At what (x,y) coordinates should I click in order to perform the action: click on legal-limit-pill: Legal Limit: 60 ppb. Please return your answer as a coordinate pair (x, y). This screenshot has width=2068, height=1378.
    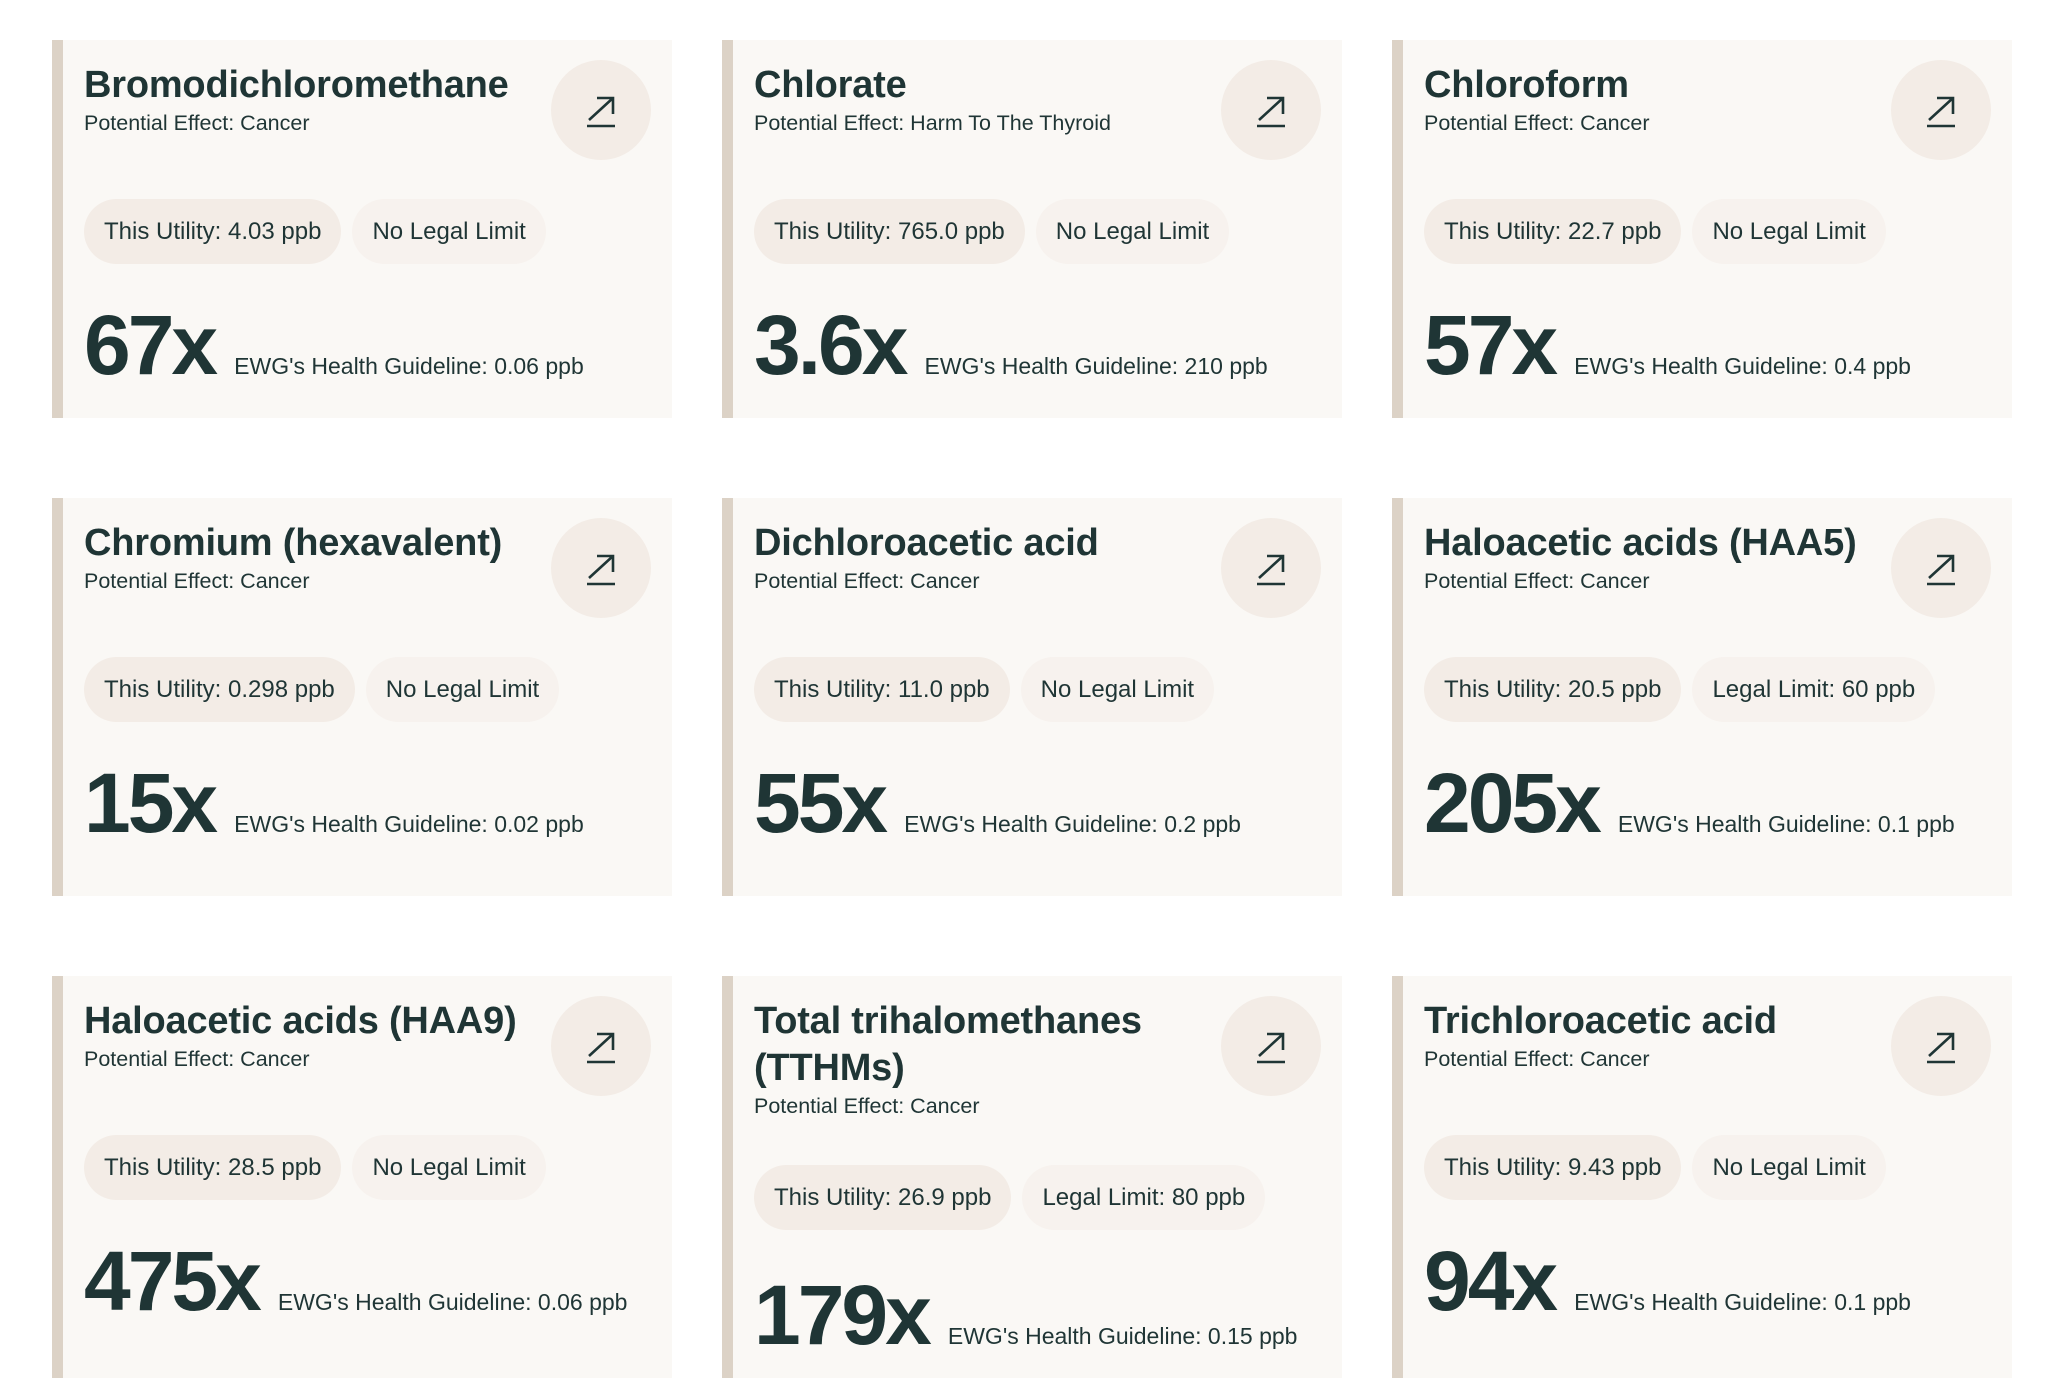
    Looking at the image, I should click on (1814, 689).